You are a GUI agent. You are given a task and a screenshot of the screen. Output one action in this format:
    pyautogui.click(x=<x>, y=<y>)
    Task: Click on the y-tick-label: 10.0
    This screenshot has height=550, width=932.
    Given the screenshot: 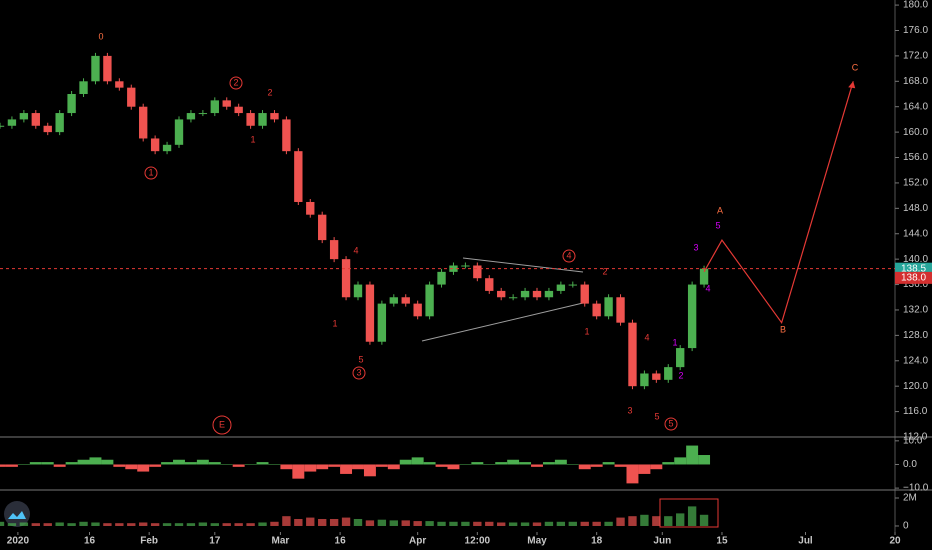 What is the action you would take?
    pyautogui.click(x=913, y=440)
    